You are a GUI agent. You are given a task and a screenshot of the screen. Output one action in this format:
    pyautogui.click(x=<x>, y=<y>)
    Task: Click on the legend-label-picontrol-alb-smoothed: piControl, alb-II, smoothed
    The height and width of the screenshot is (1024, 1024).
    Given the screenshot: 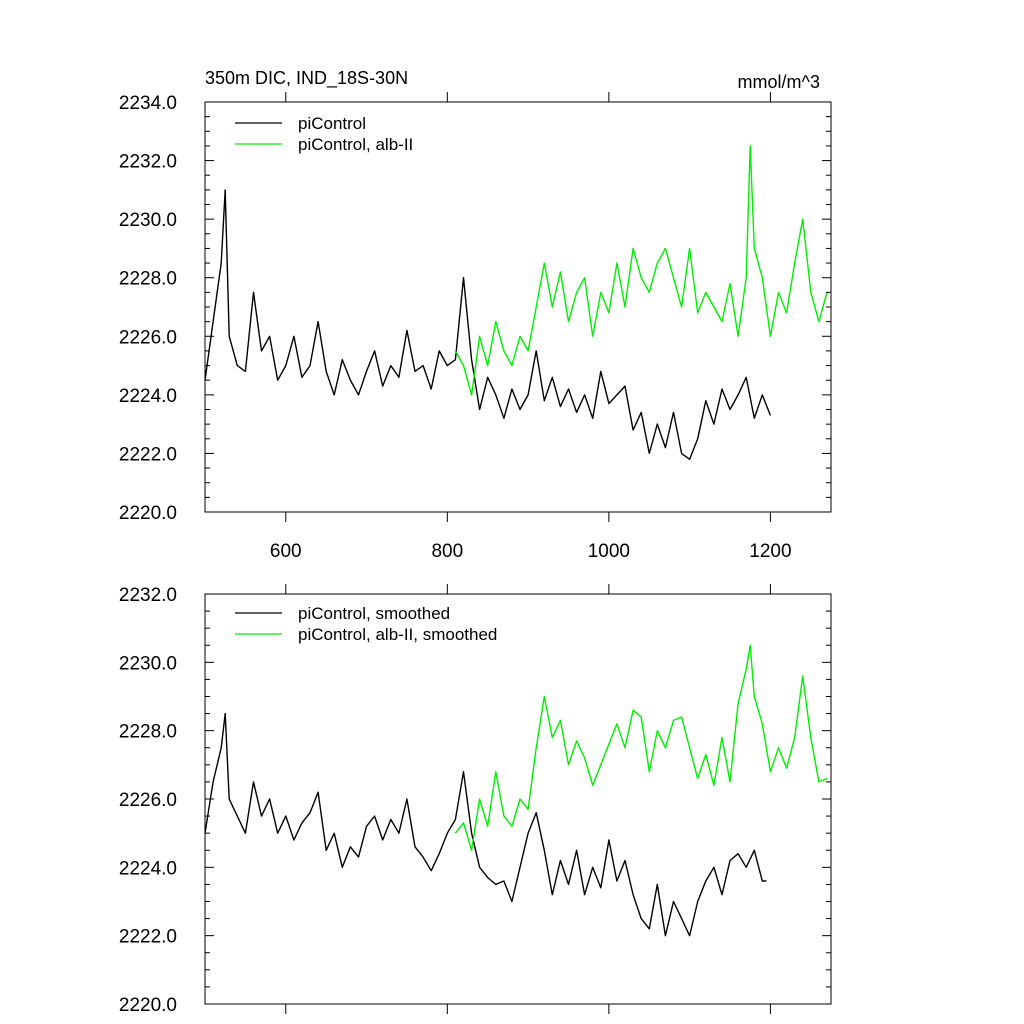 What is the action you would take?
    pyautogui.click(x=397, y=634)
    